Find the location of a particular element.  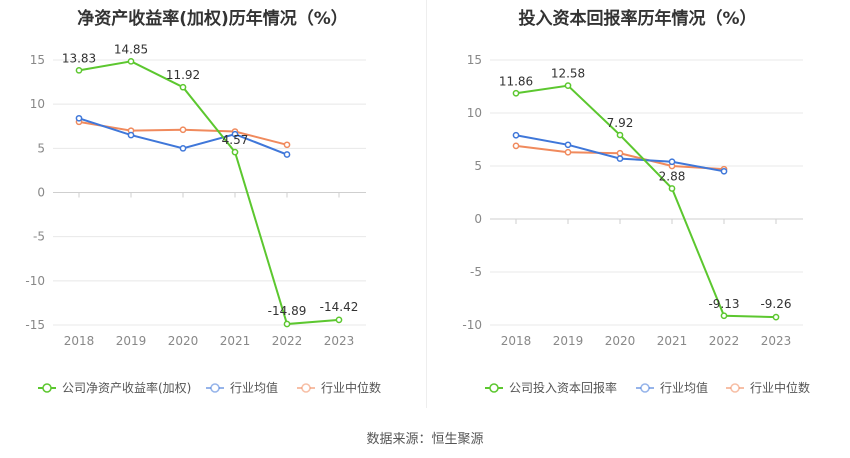

data-label: 11.92 is located at coordinates (183, 75).